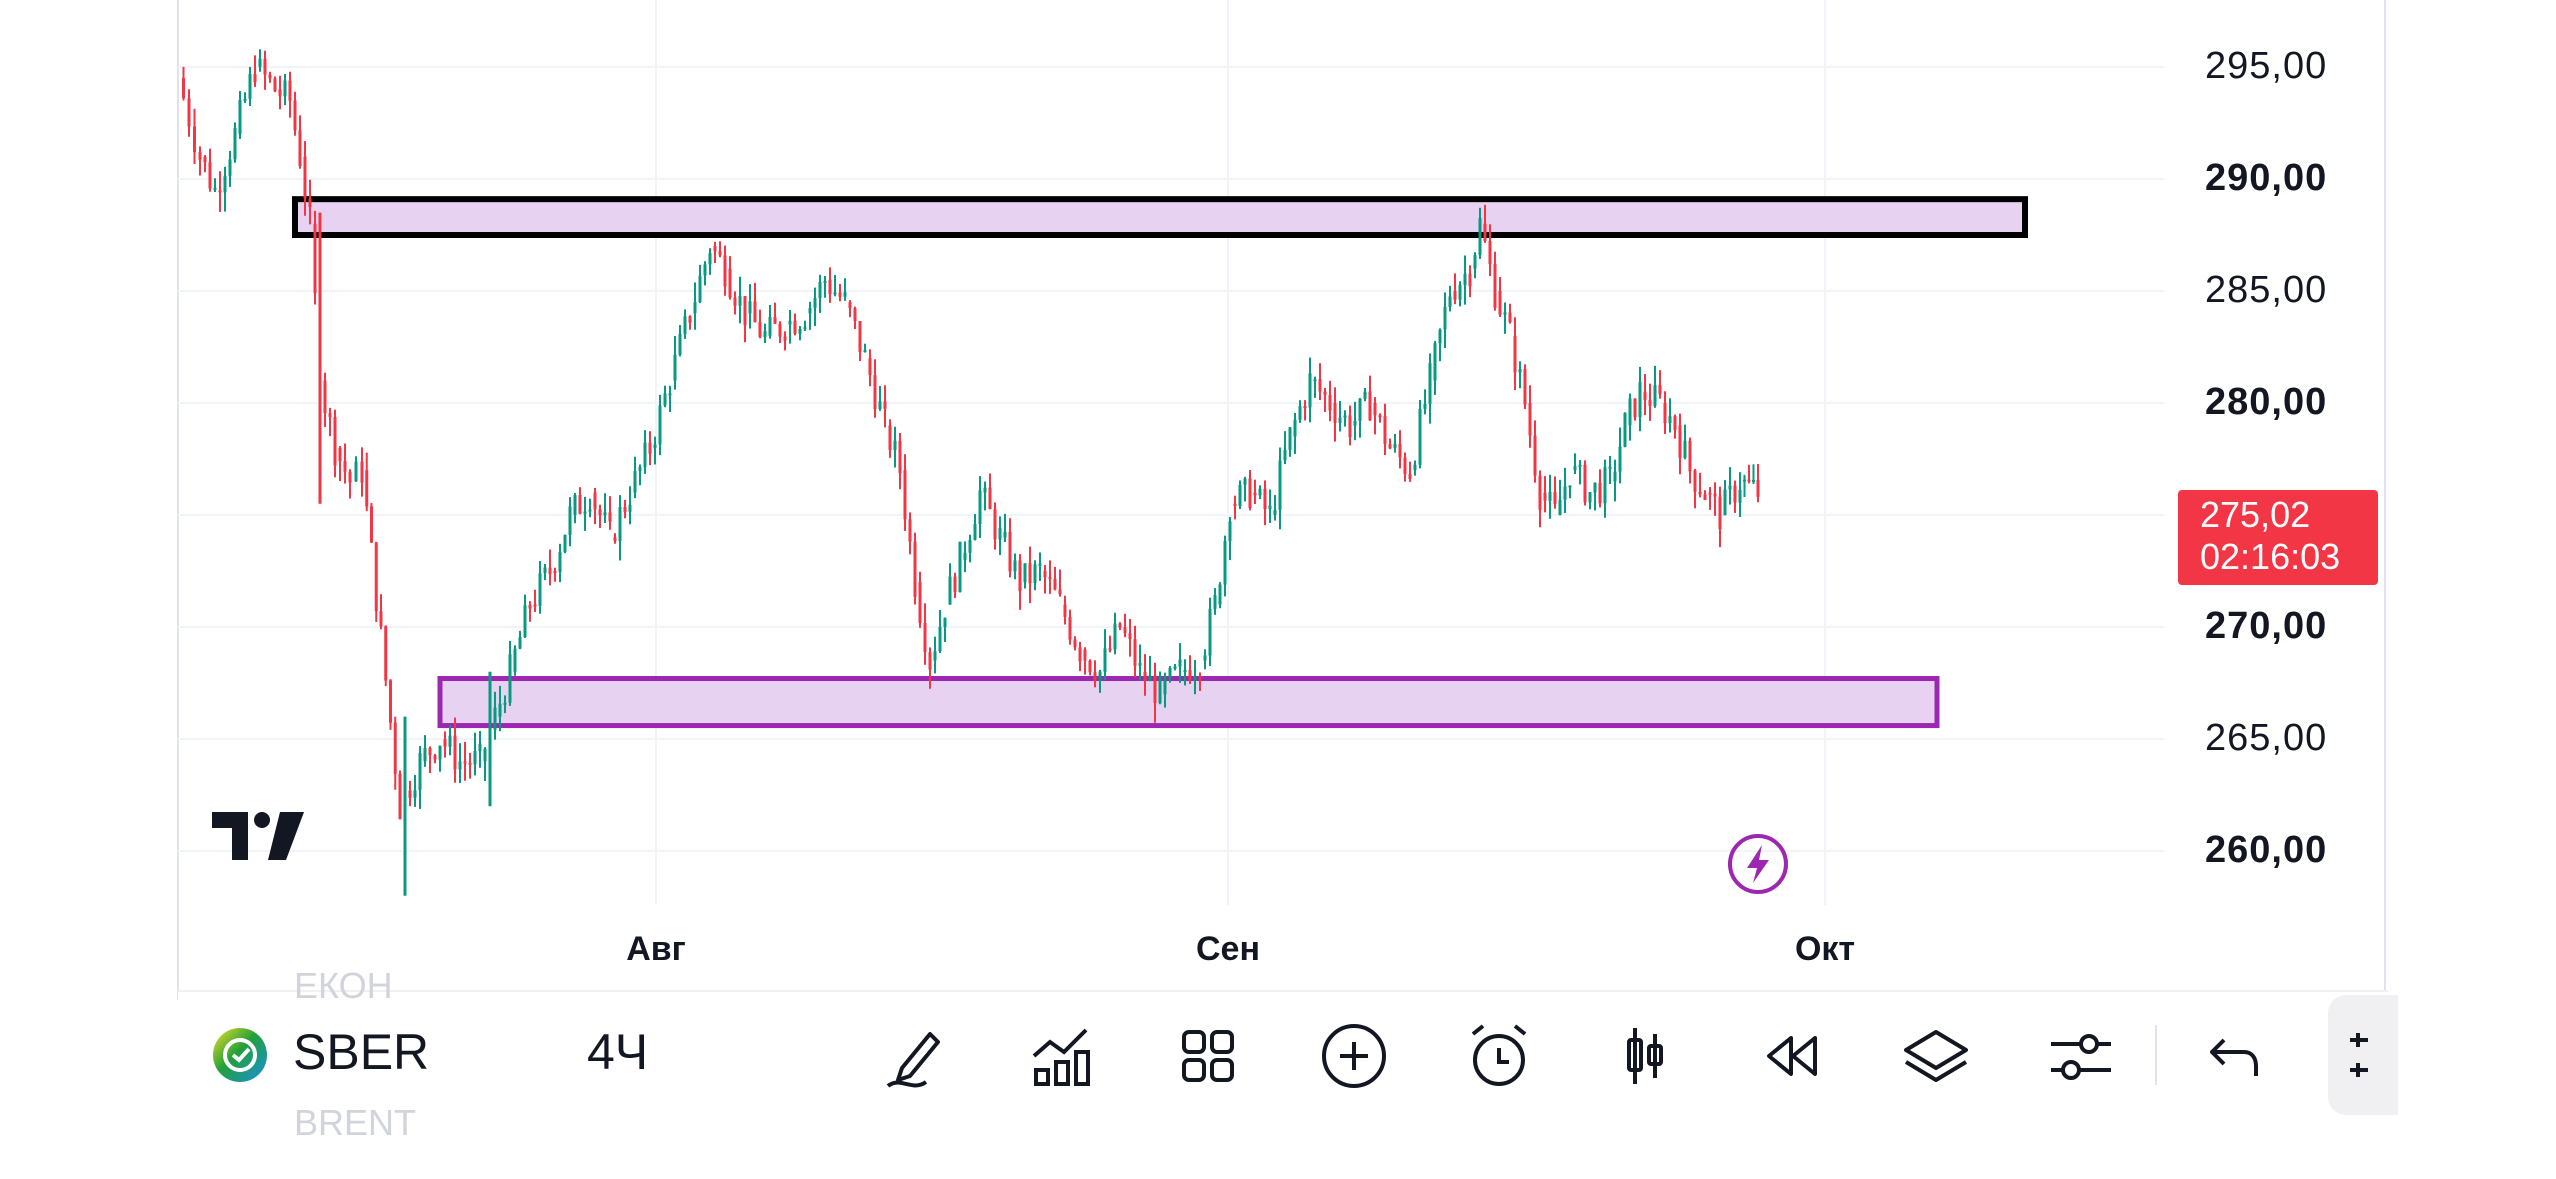 Image resolution: width=2556 pixels, height=1179 pixels. I want to click on bolt-icon, so click(1758, 864).